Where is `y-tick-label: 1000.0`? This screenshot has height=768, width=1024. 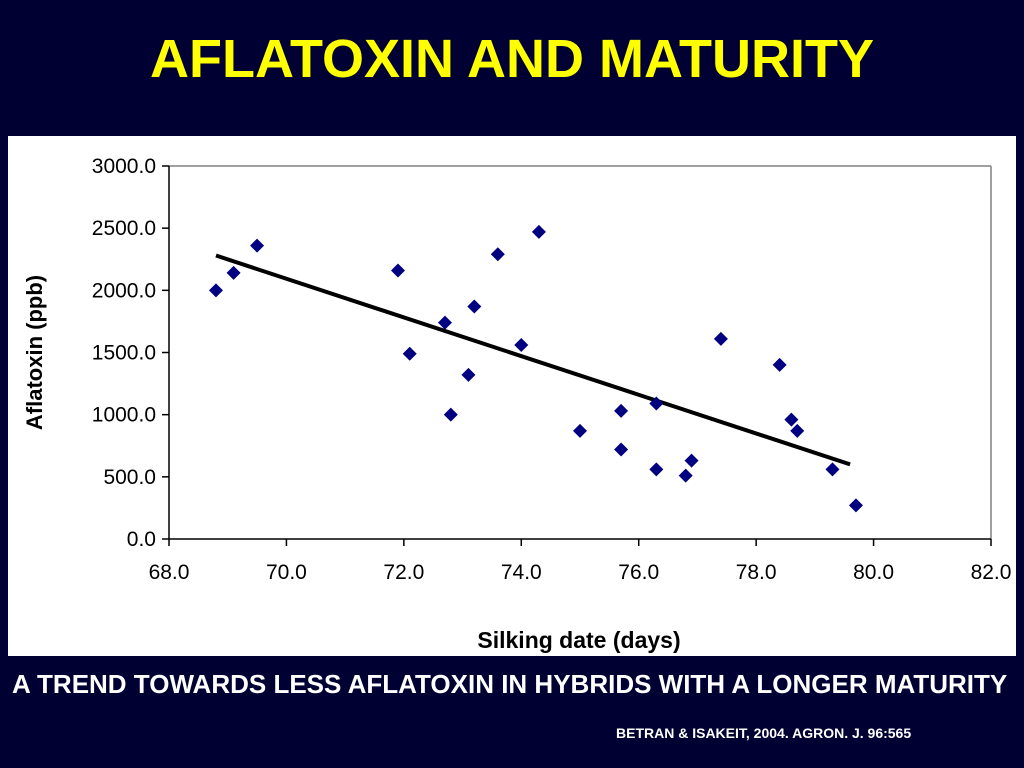 y-tick-label: 1000.0 is located at coordinates (124, 415).